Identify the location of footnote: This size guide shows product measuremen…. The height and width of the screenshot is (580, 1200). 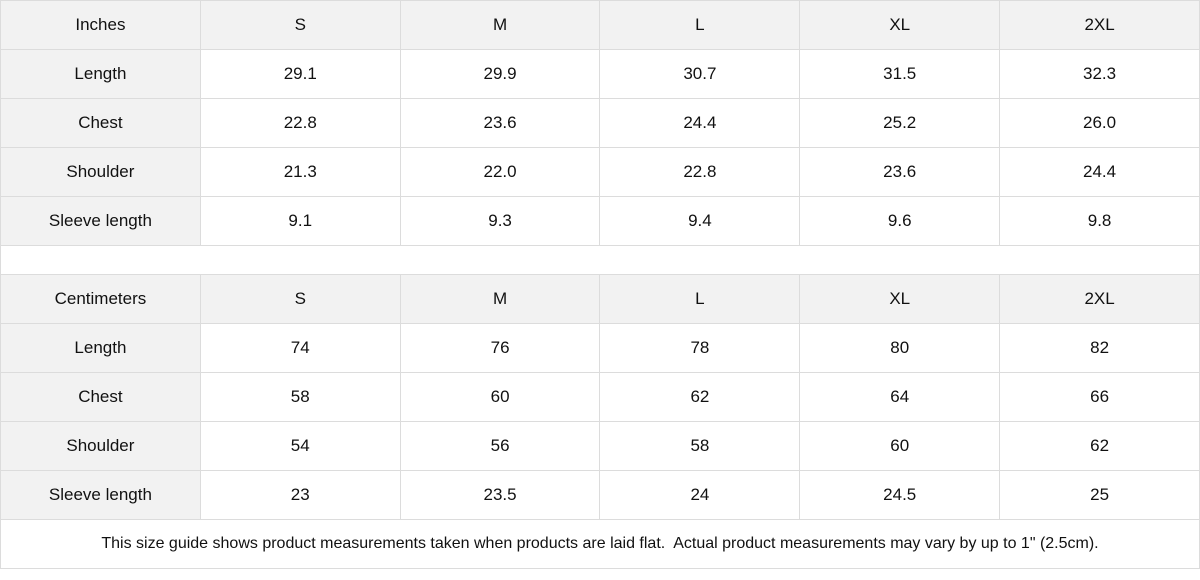
(600, 544).